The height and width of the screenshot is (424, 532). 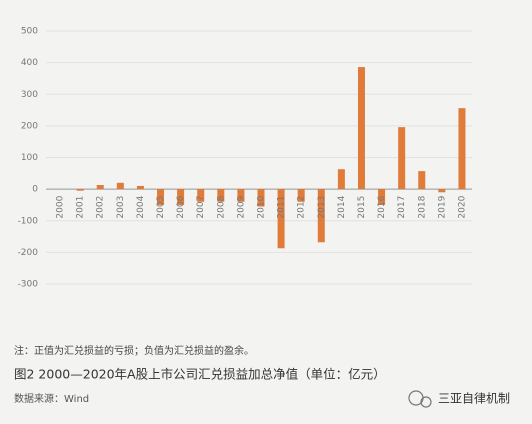 What do you see at coordinates (28, 253) in the screenshot?
I see `y-tick-label: -200` at bounding box center [28, 253].